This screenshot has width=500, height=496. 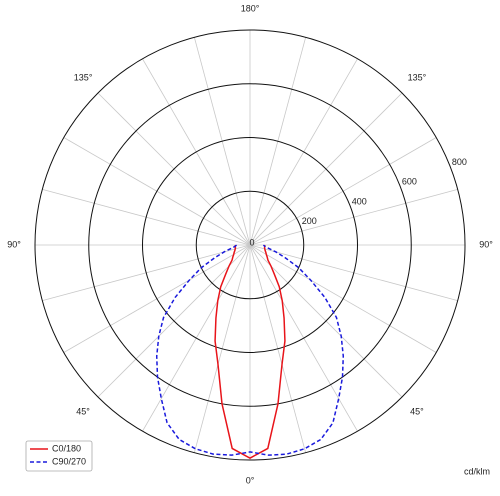 I want to click on legend-label: C0/180, so click(x=66, y=448).